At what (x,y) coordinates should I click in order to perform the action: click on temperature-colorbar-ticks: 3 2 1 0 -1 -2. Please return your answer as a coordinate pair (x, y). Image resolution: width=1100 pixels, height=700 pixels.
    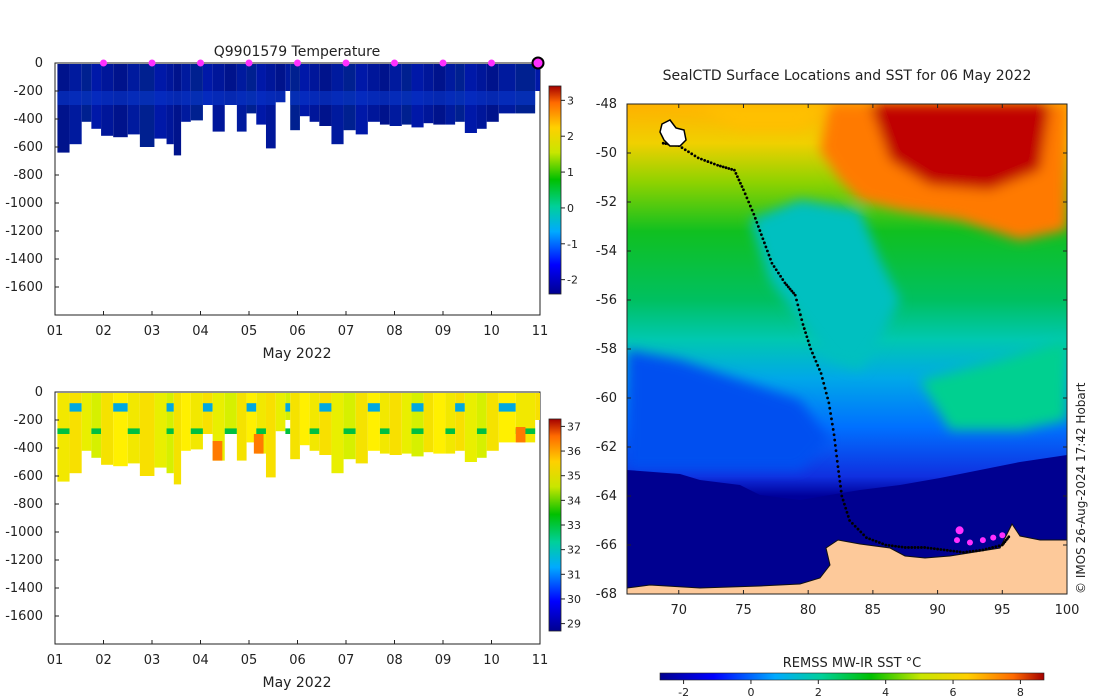
    Looking at the image, I should click on (569, 190).